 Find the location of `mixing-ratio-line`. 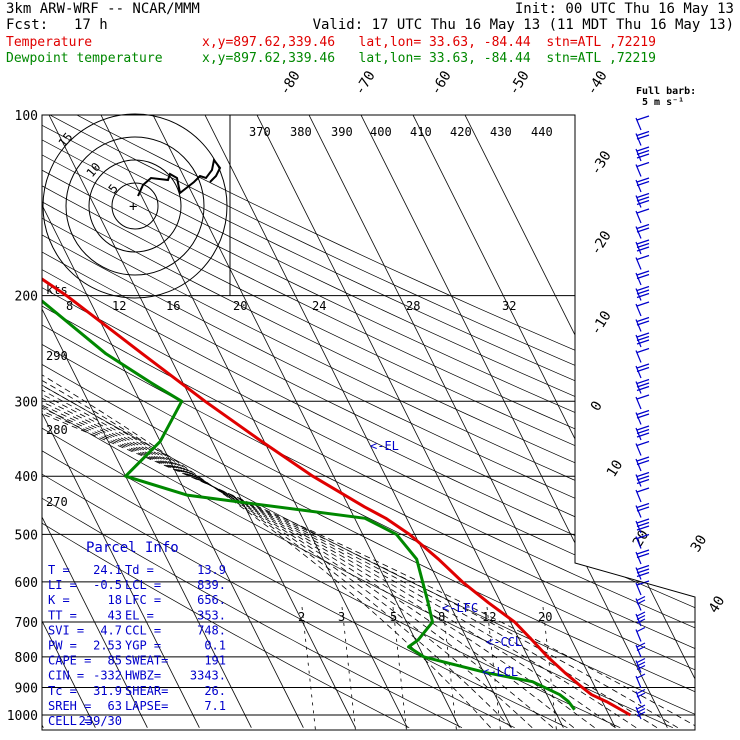

mixing-ratio-line is located at coordinates (494, 668).